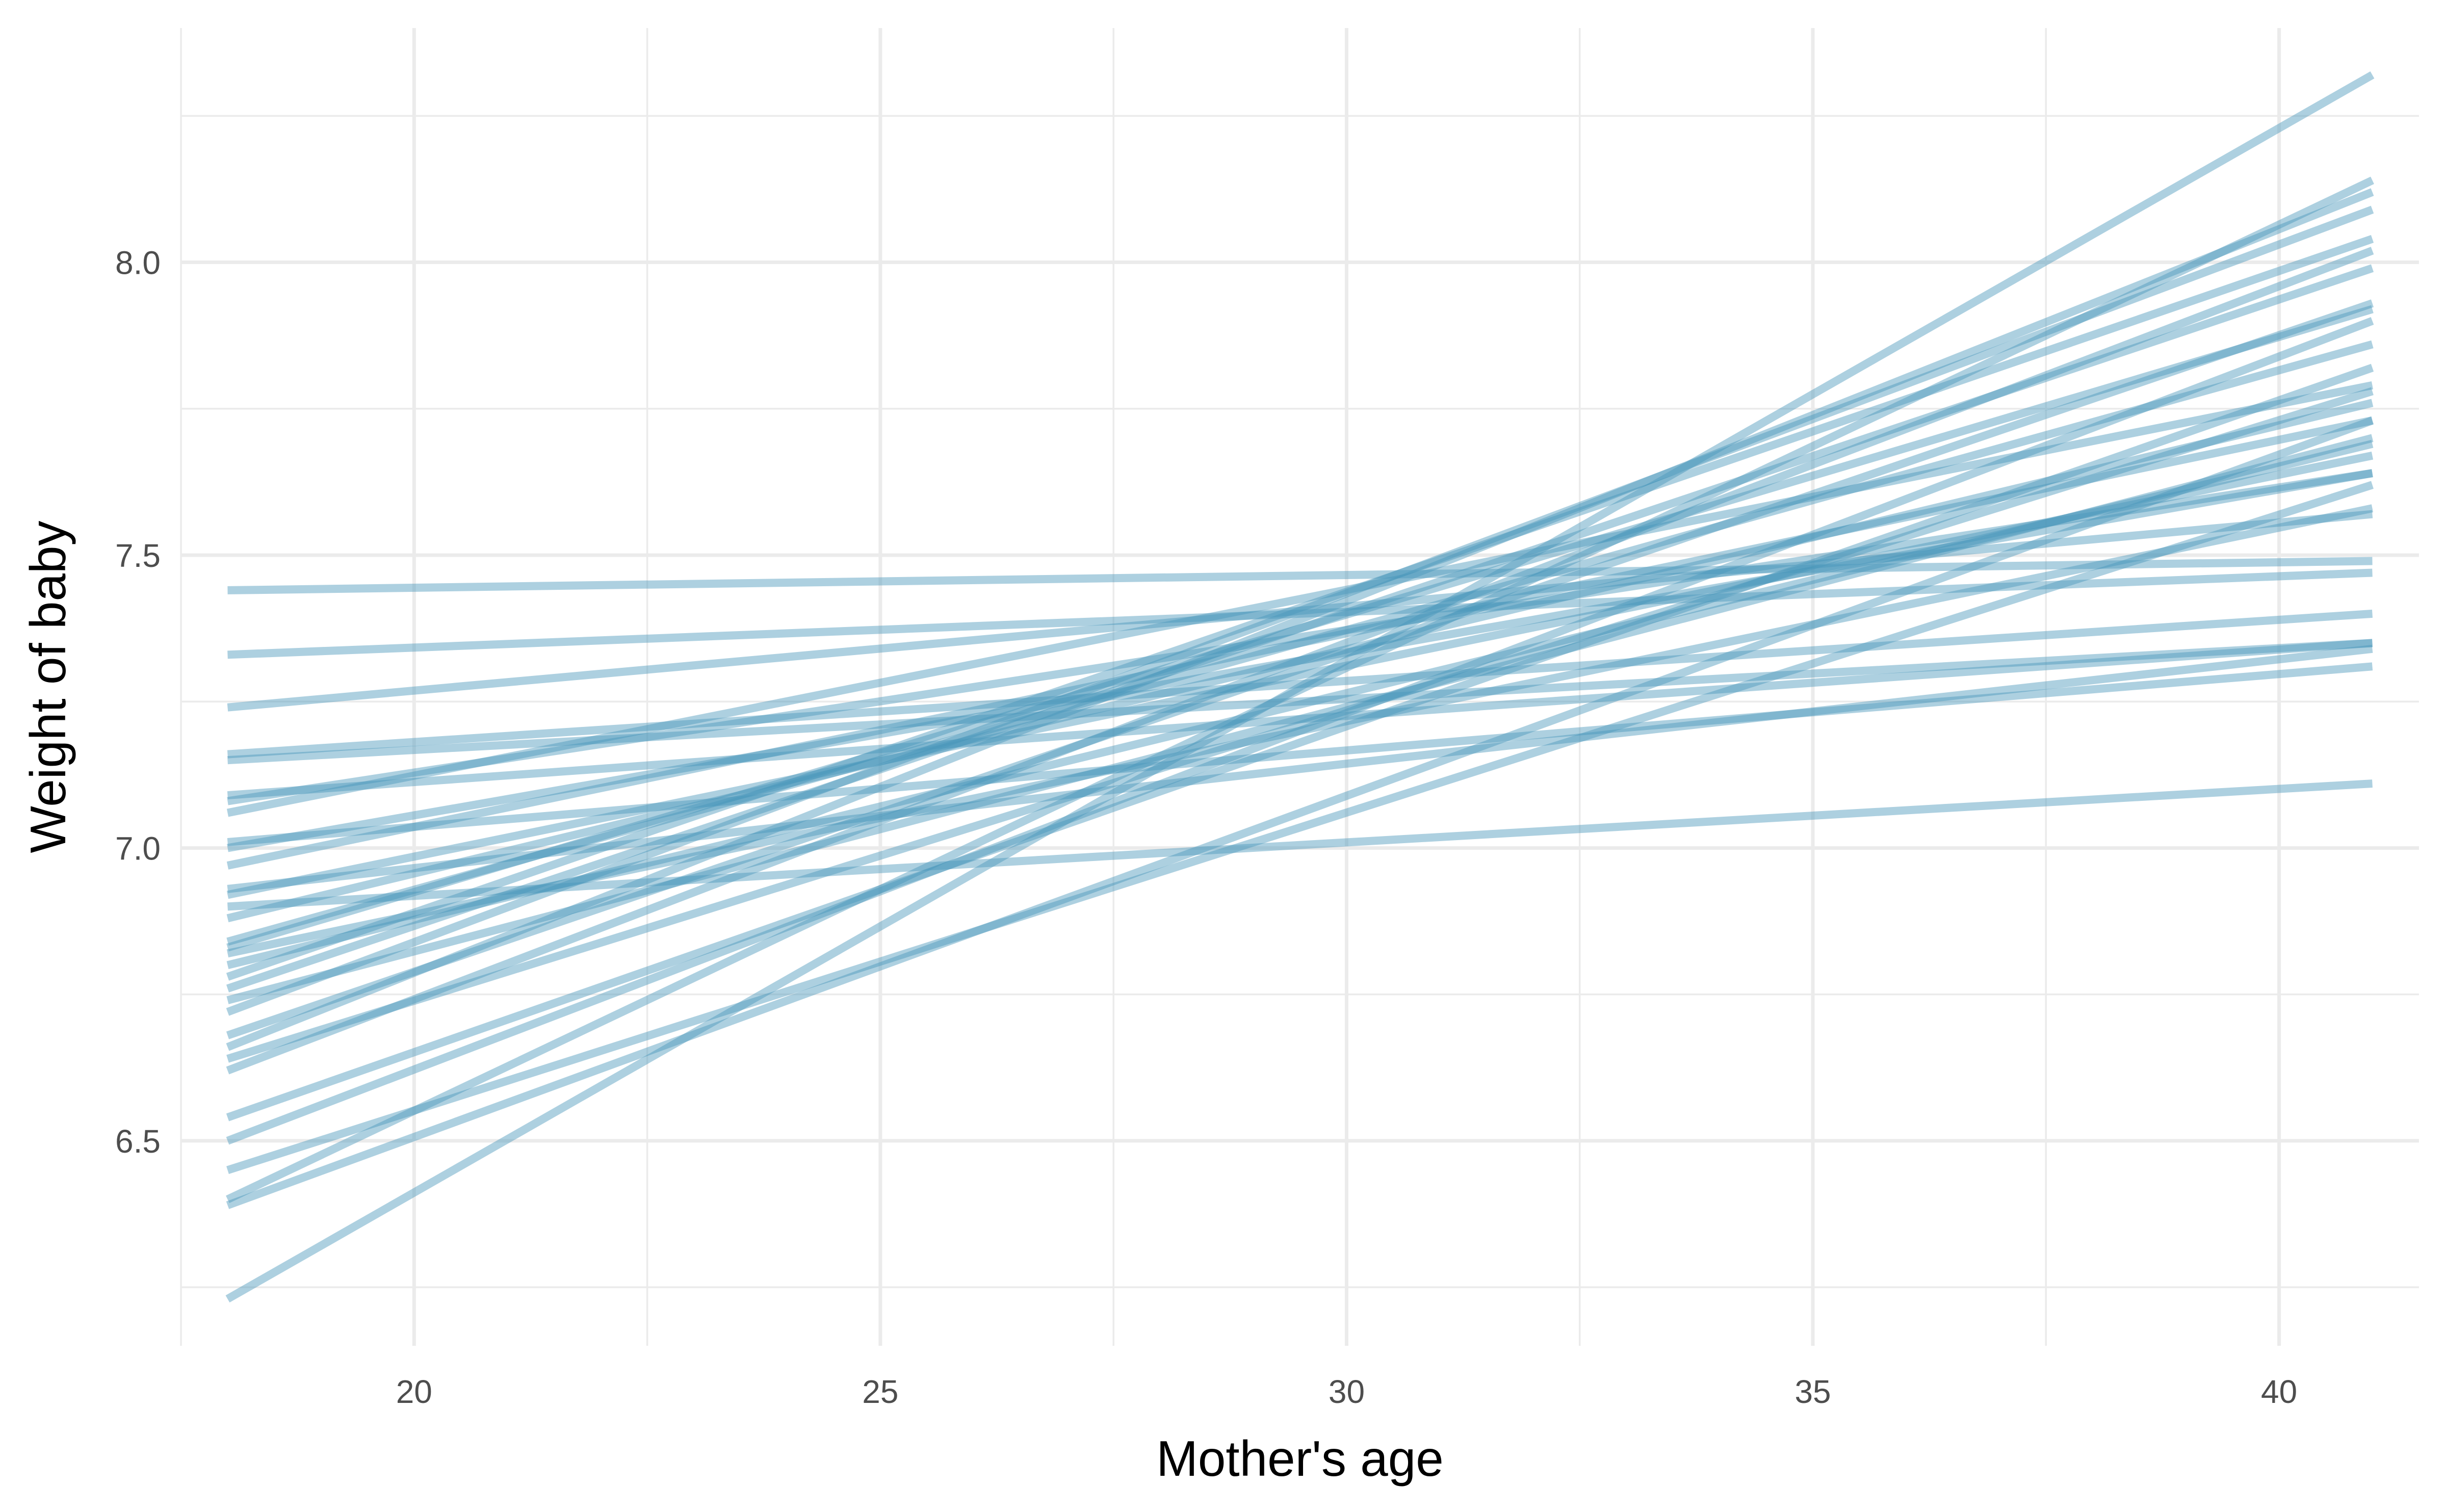 The height and width of the screenshot is (1512, 2447). I want to click on y-tick-label: 7.0, so click(138, 848).